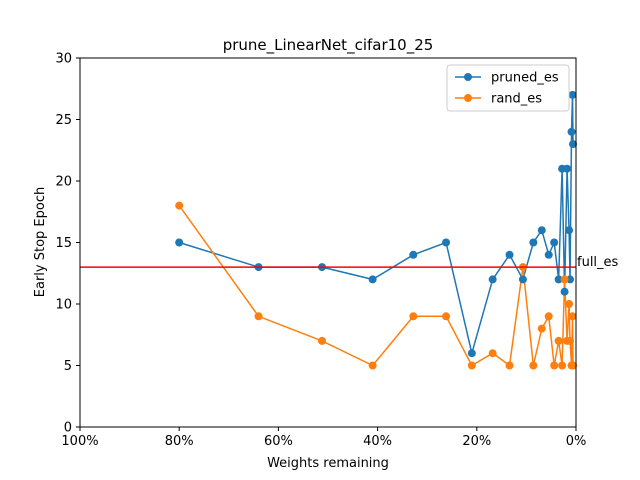 The height and width of the screenshot is (480, 640). I want to click on y-tick-label: 5, so click(68, 366).